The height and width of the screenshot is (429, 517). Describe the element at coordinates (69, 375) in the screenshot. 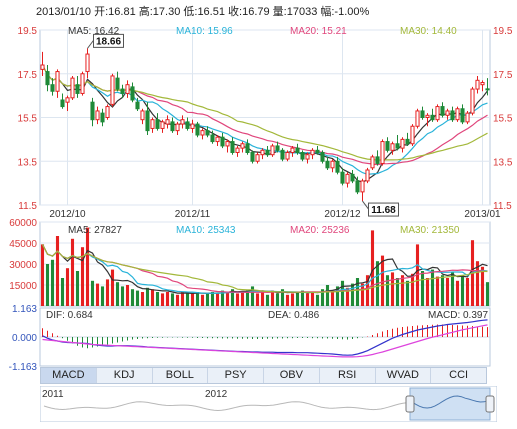

I see `tab-macd: MACD` at that location.